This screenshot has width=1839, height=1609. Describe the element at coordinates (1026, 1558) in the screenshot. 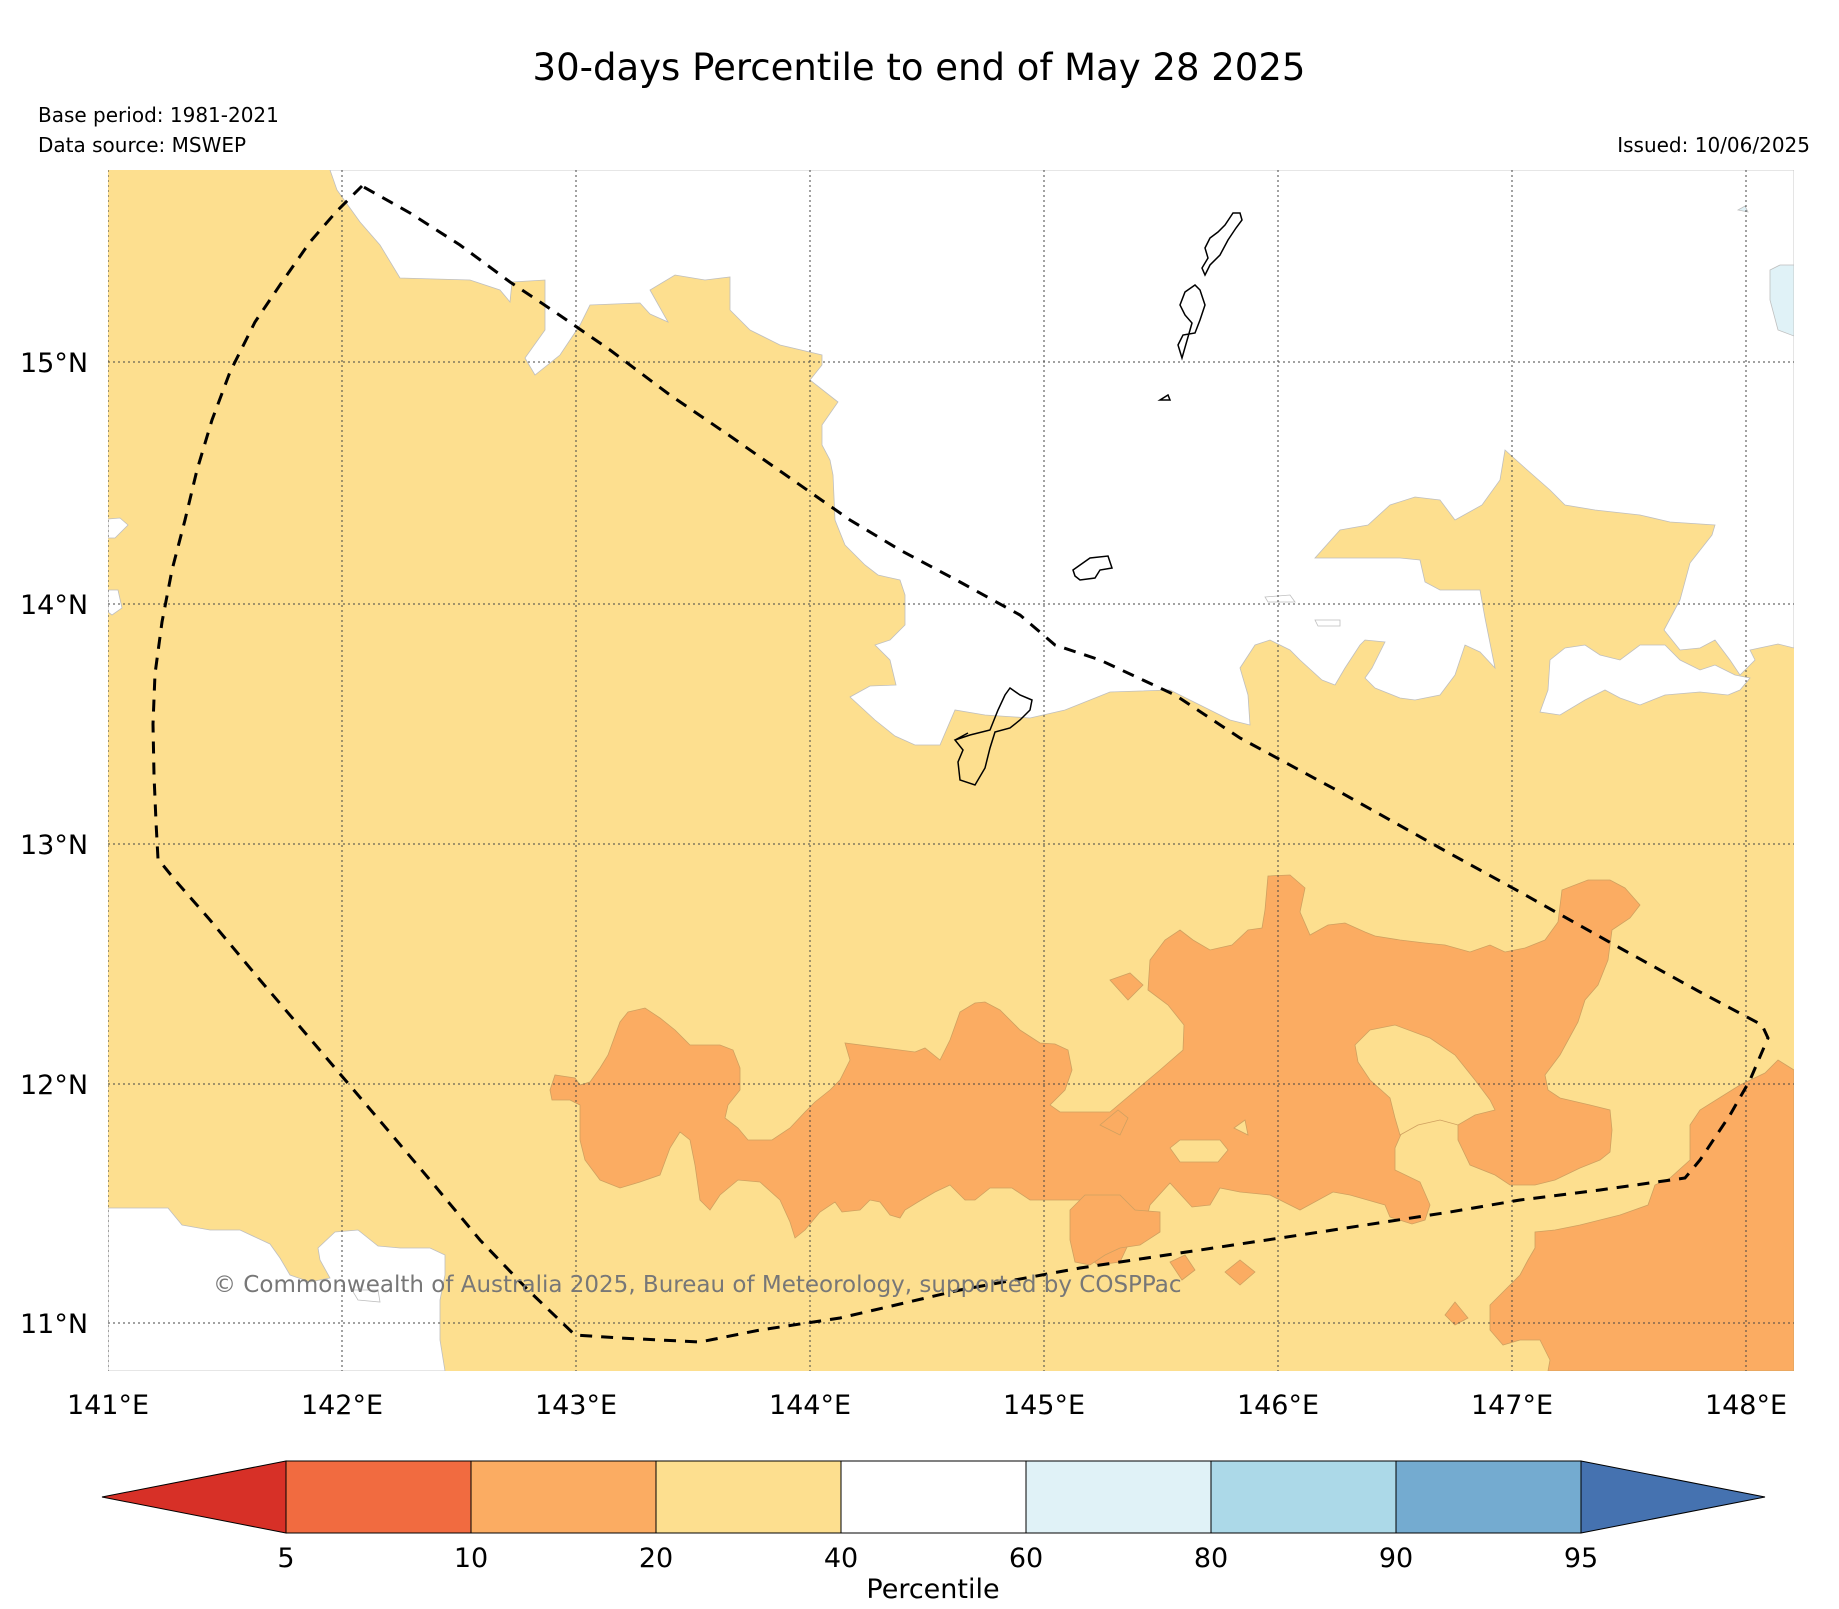

I see `colorbar-tick-60: 60` at that location.